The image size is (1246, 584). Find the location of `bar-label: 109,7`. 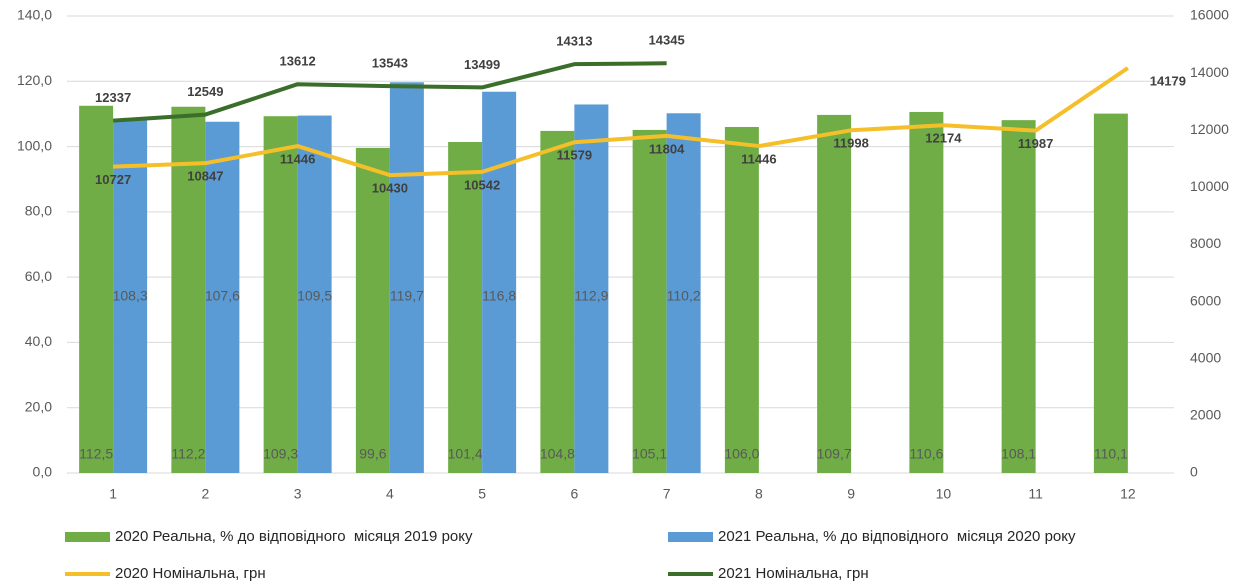

bar-label: 109,7 is located at coordinates (834, 454).